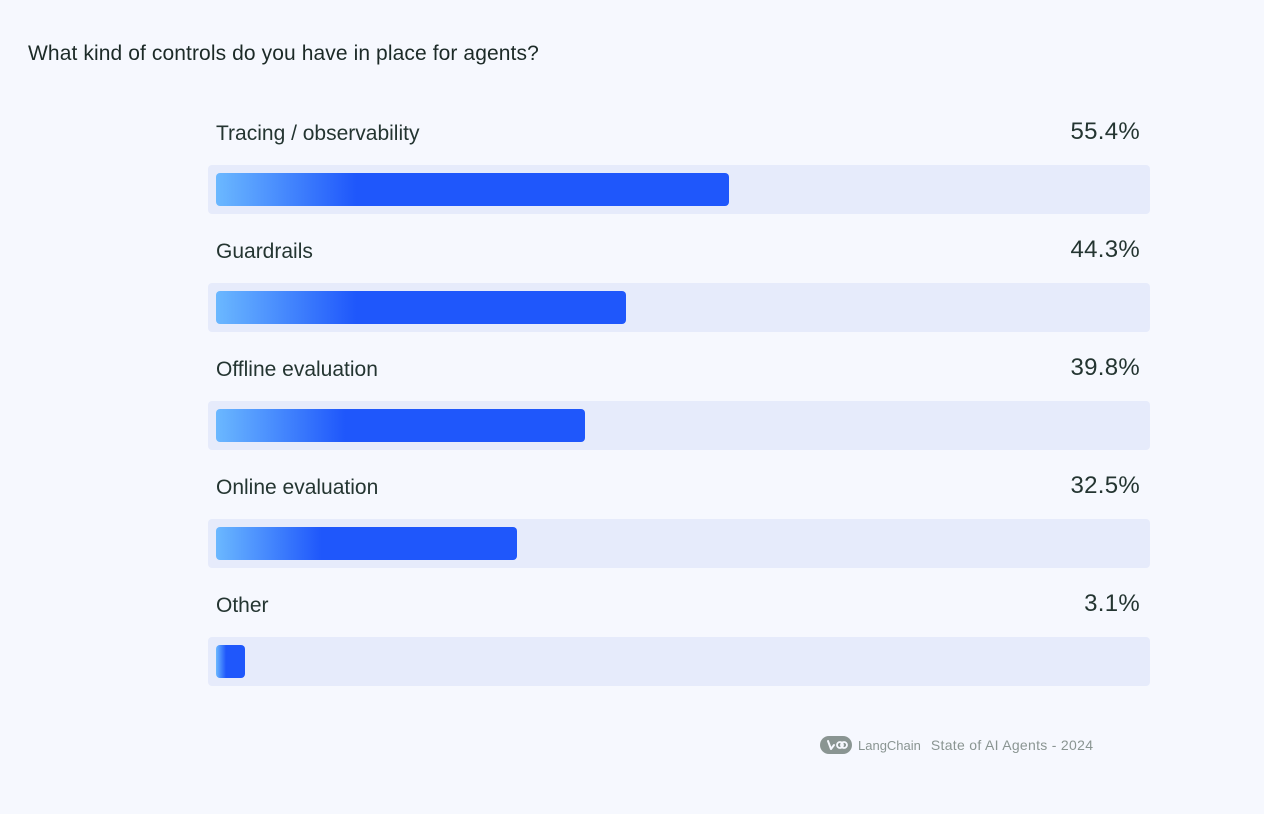  Describe the element at coordinates (1105, 249) in the screenshot. I see `value-label: 44.3%` at that location.